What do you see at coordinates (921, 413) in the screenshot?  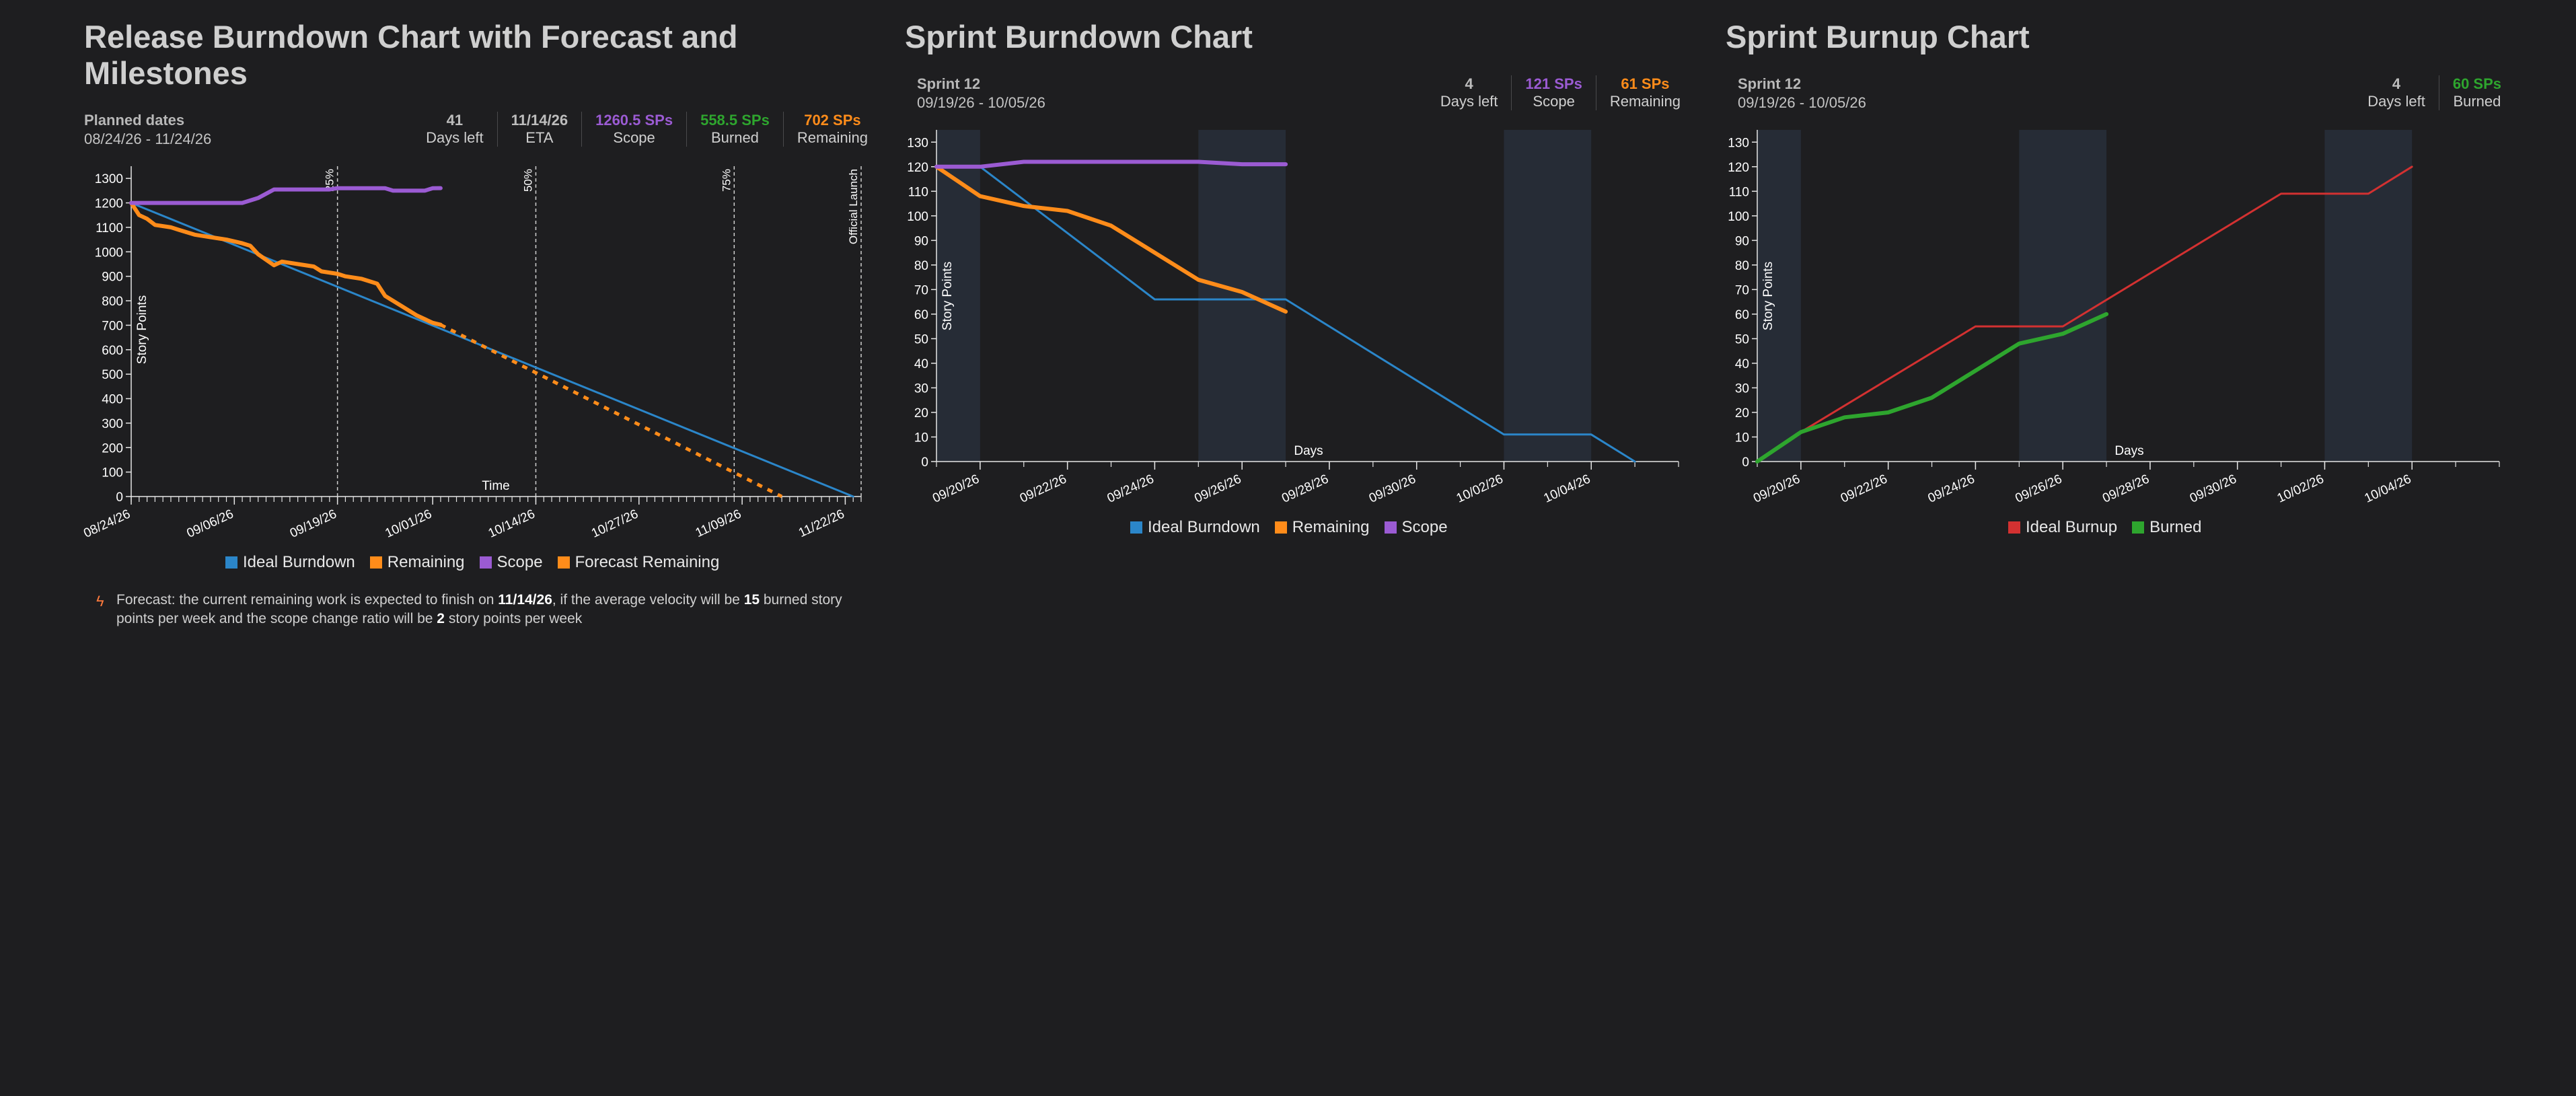 I see `y-tick-label: 20` at bounding box center [921, 413].